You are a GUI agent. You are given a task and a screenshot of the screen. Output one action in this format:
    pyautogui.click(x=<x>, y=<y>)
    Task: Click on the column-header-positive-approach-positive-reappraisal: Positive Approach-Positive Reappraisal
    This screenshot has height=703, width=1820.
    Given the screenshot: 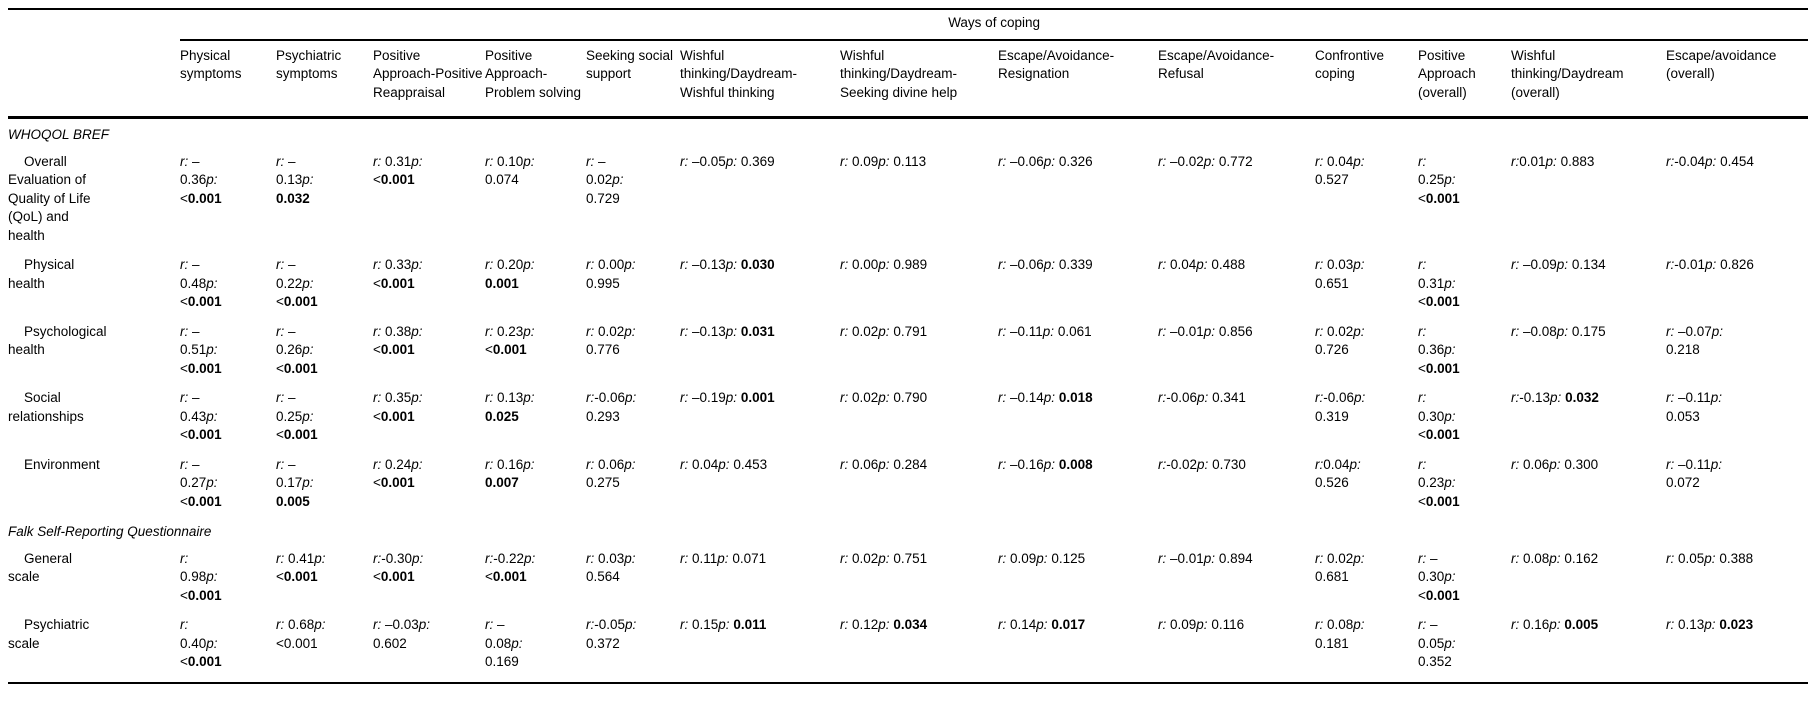 What is the action you would take?
    pyautogui.click(x=429, y=79)
    